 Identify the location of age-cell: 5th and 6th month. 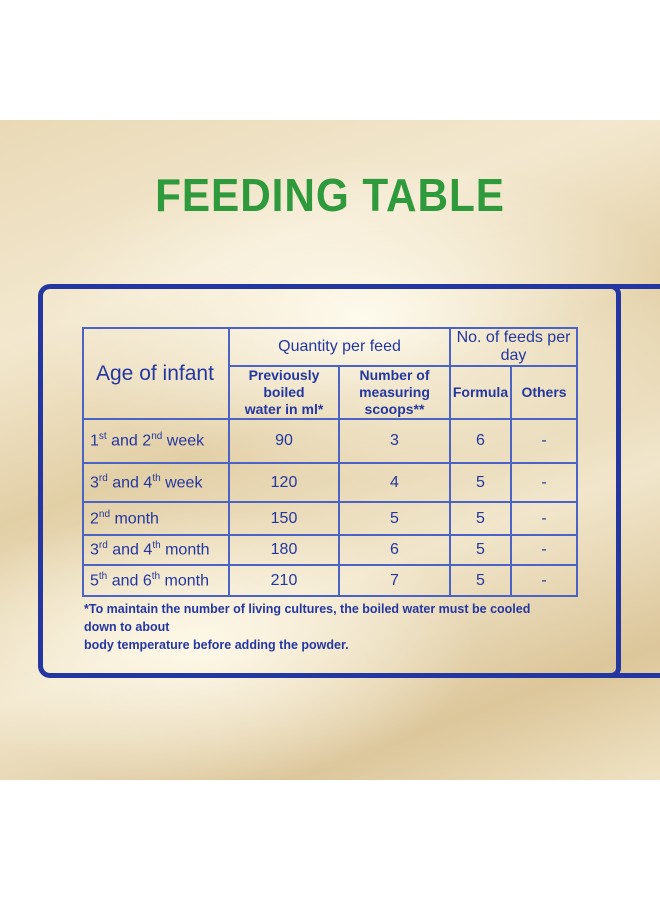
(156, 580).